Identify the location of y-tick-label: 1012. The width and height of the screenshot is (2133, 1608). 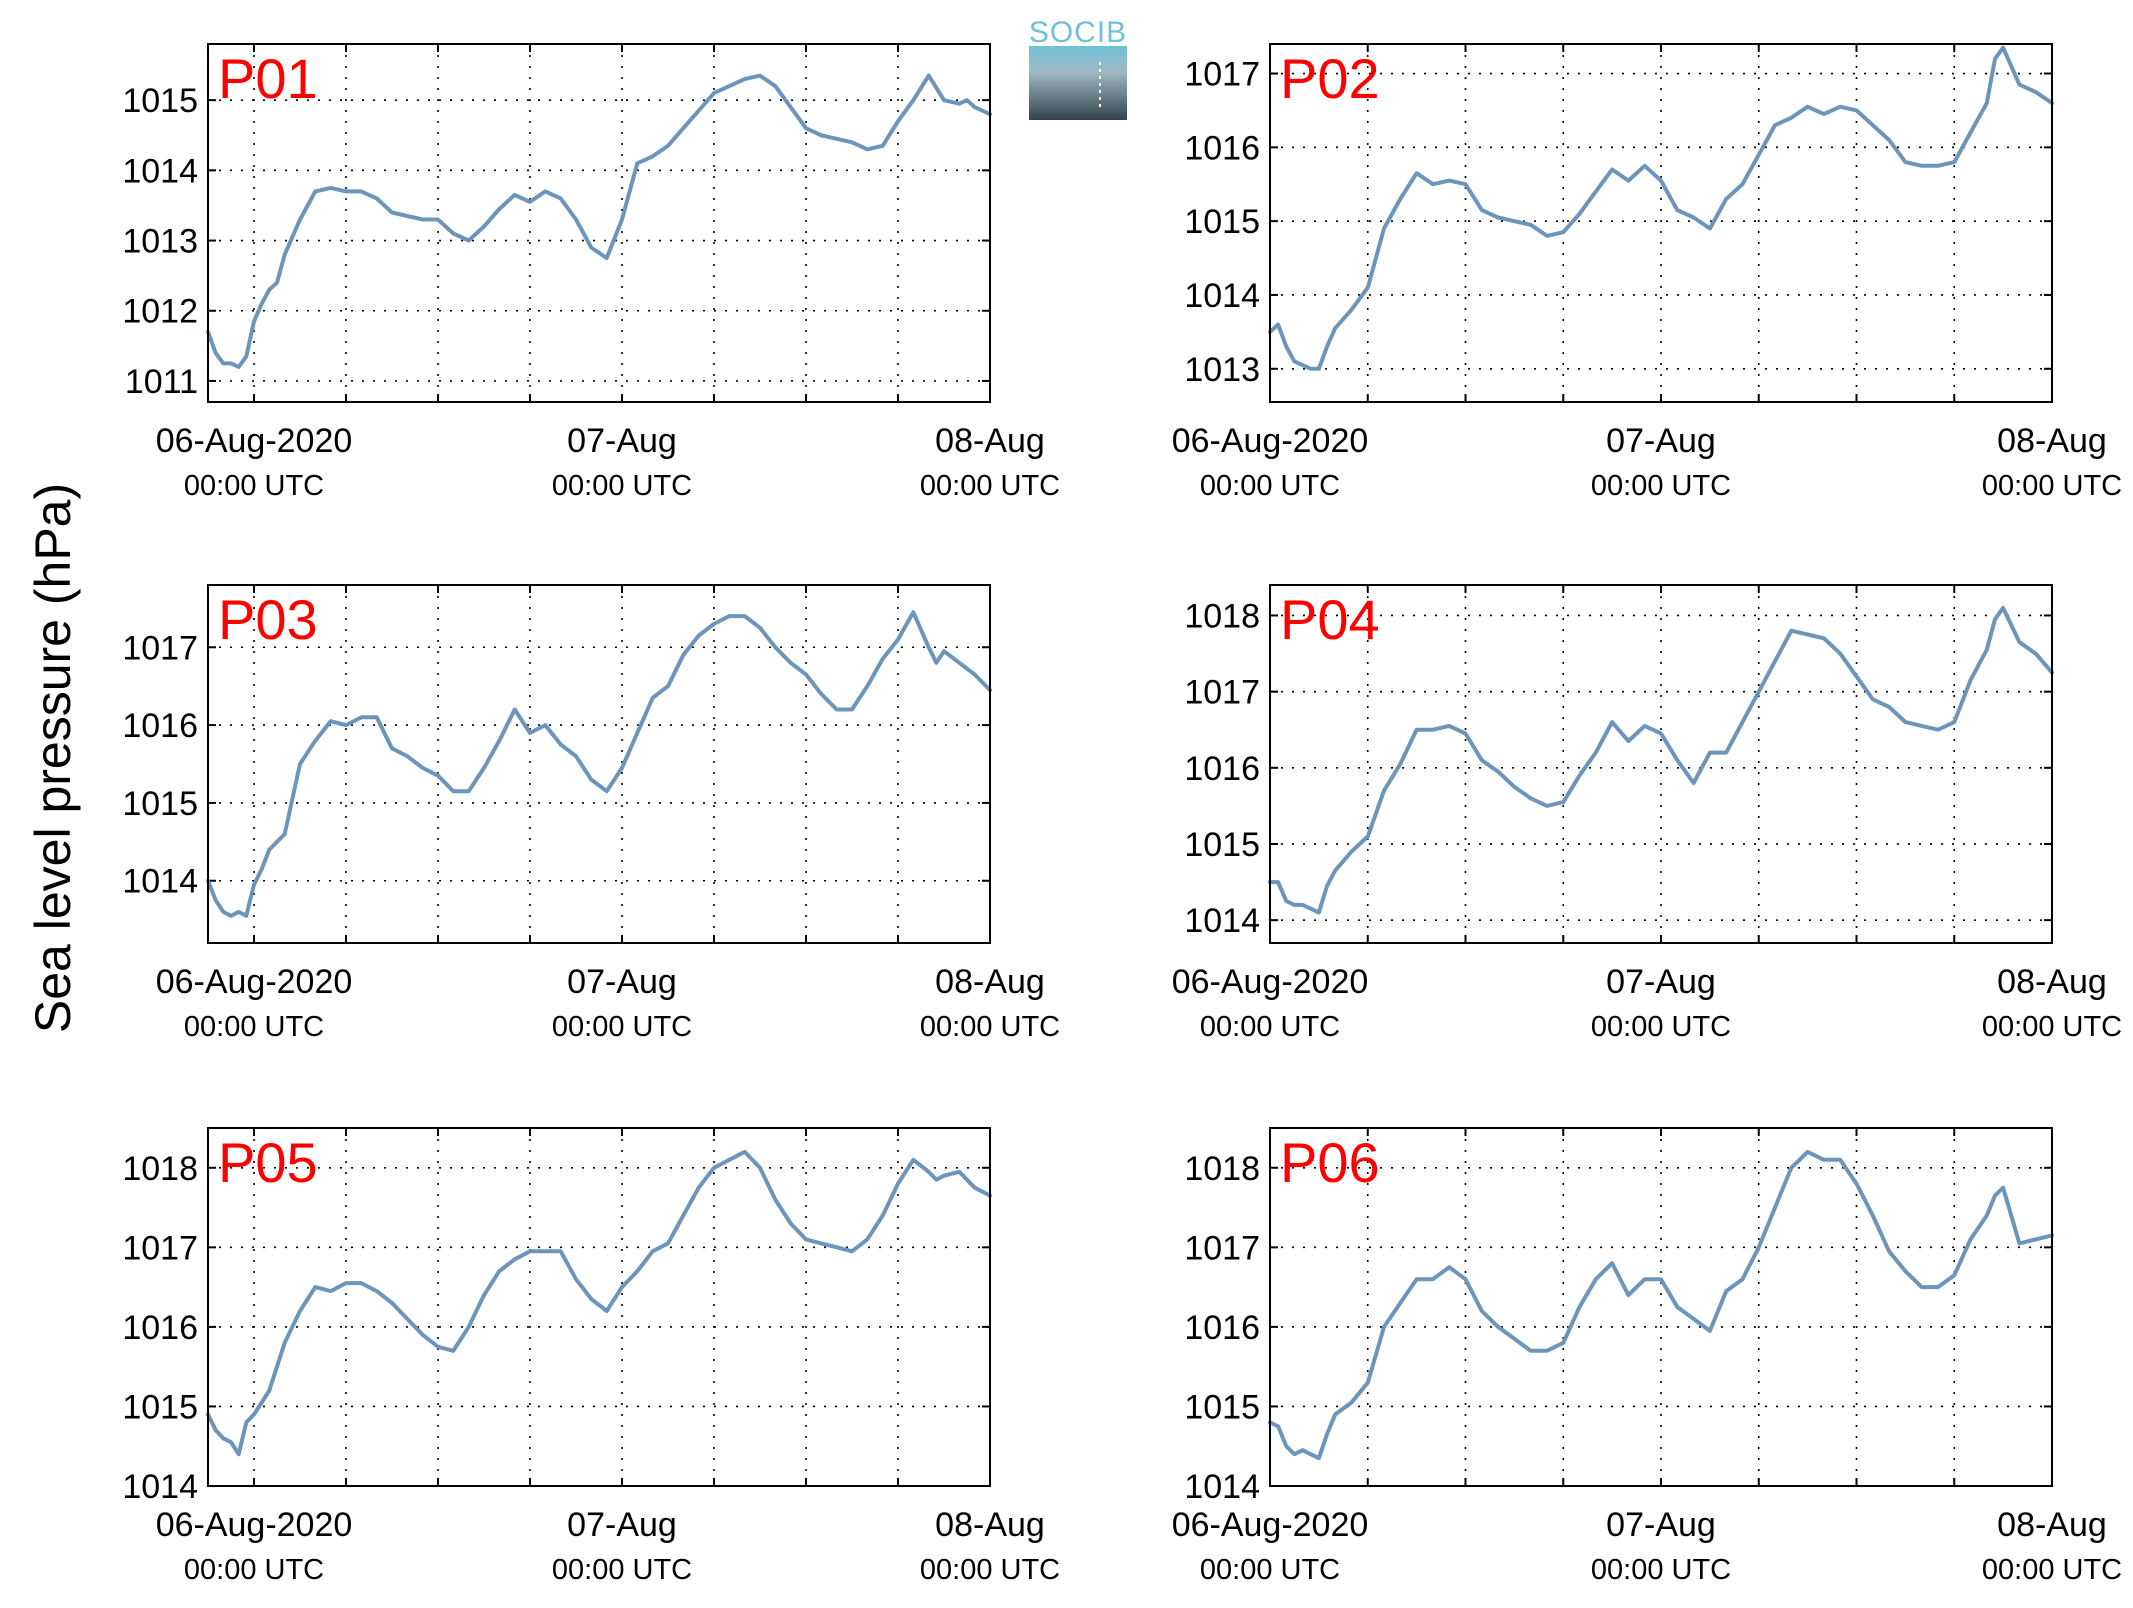
(160, 312).